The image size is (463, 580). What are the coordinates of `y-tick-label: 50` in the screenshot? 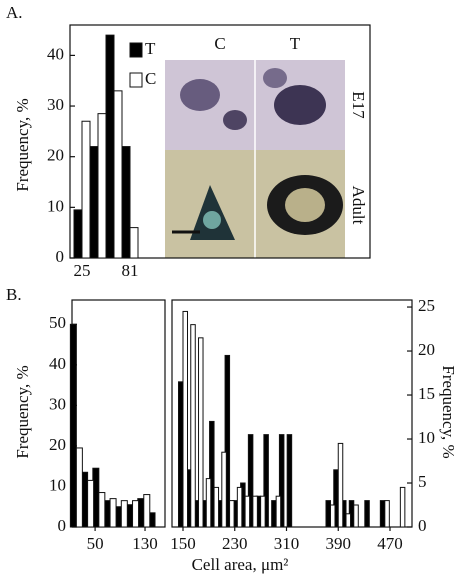 It's located at (57, 322).